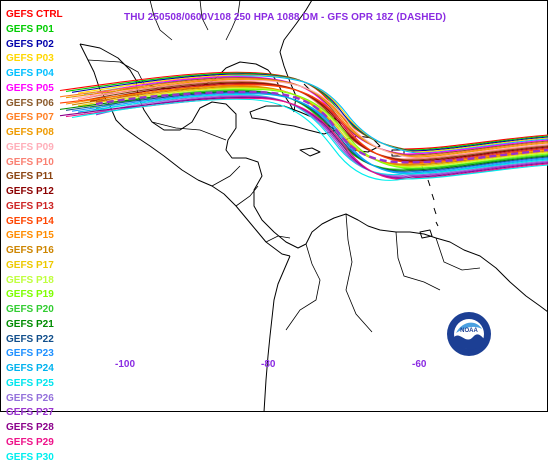 This screenshot has width=548, height=465. Describe the element at coordinates (34, 340) in the screenshot. I see `legend-item: GEFS P22` at that location.